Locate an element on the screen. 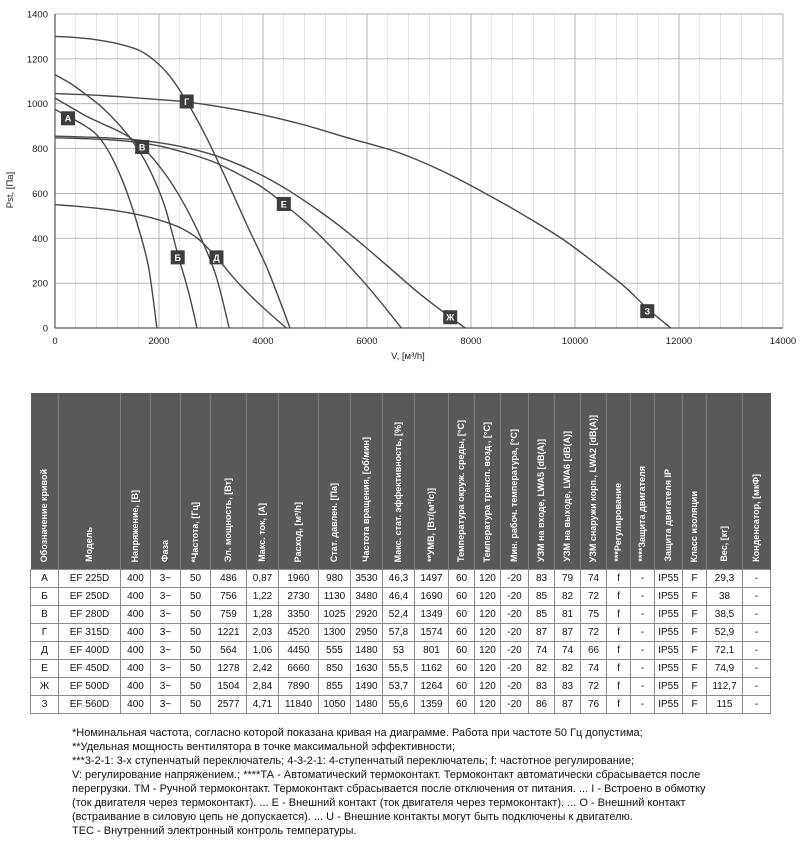 This screenshot has height=868, width=800. column-header-label: Стат. давлен. [Па] is located at coordinates (334, 522).